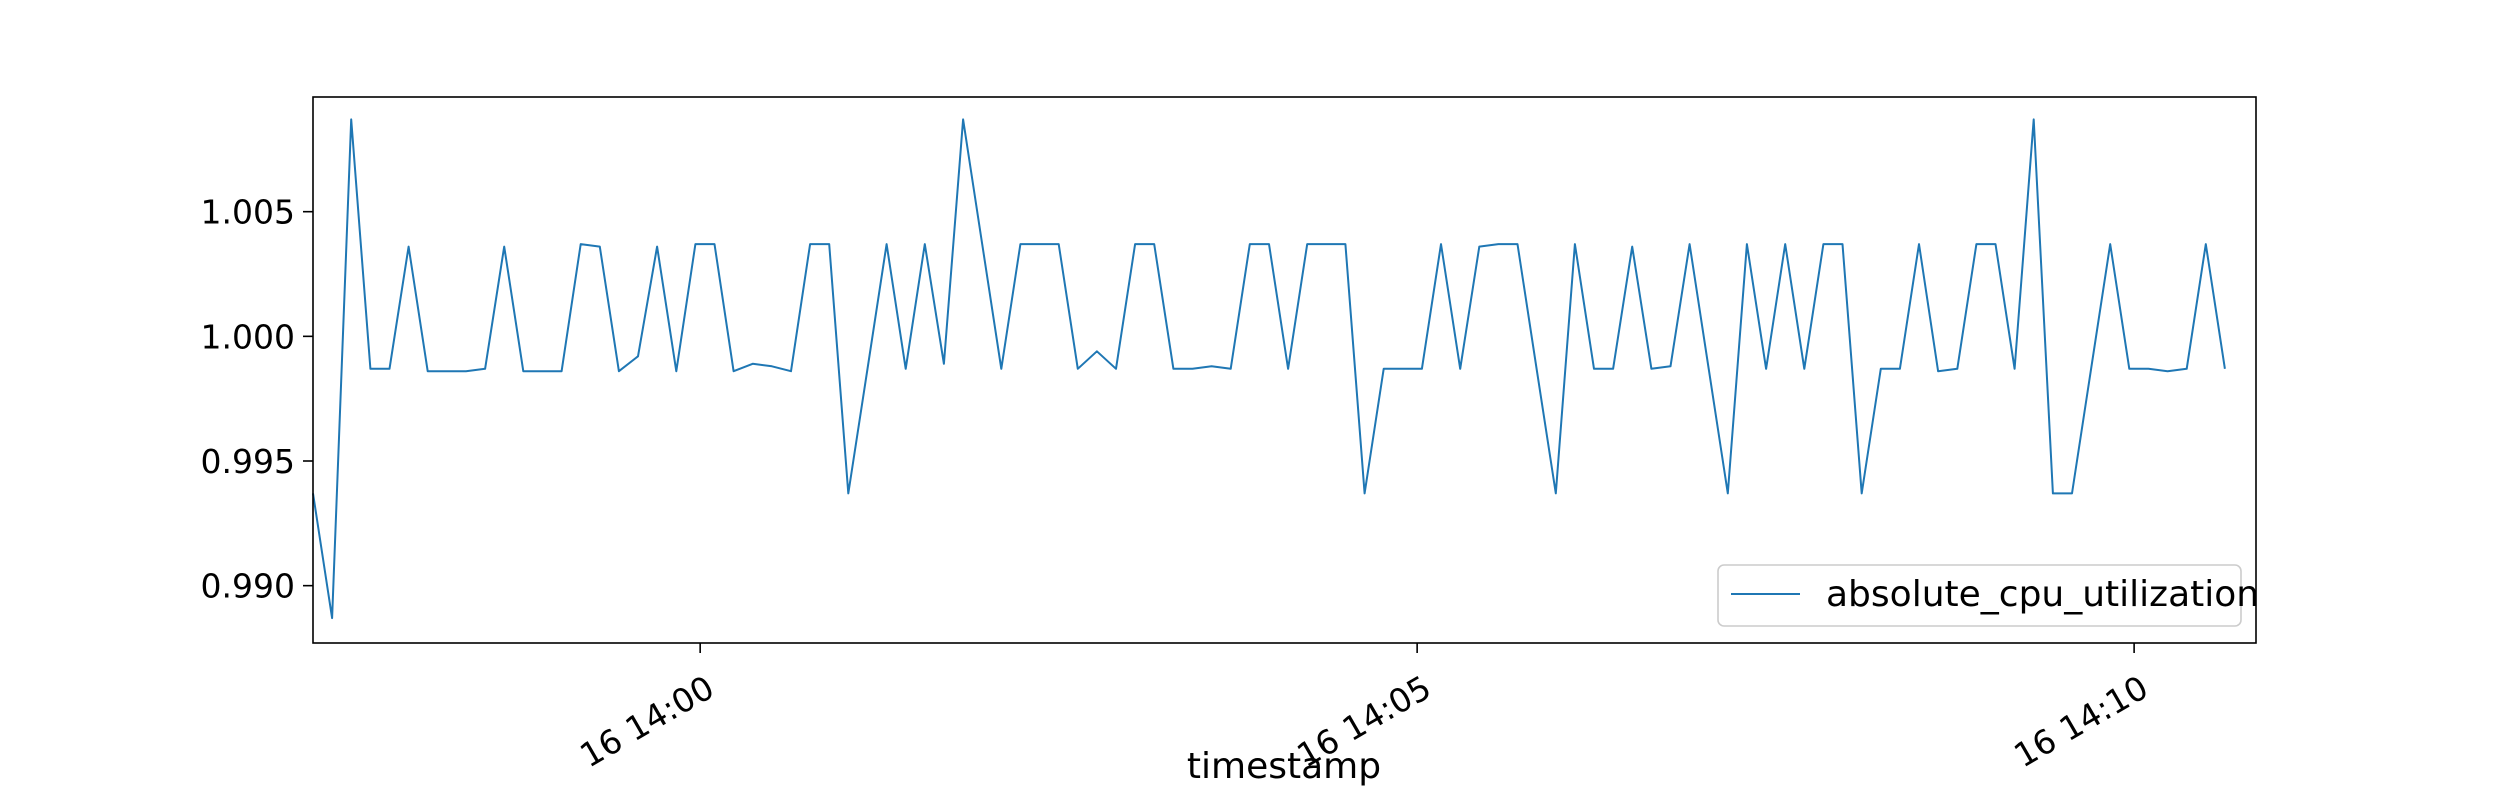 The width and height of the screenshot is (2500, 800). Describe the element at coordinates (1284, 766) in the screenshot. I see `x-axis-label: timestamp` at that location.